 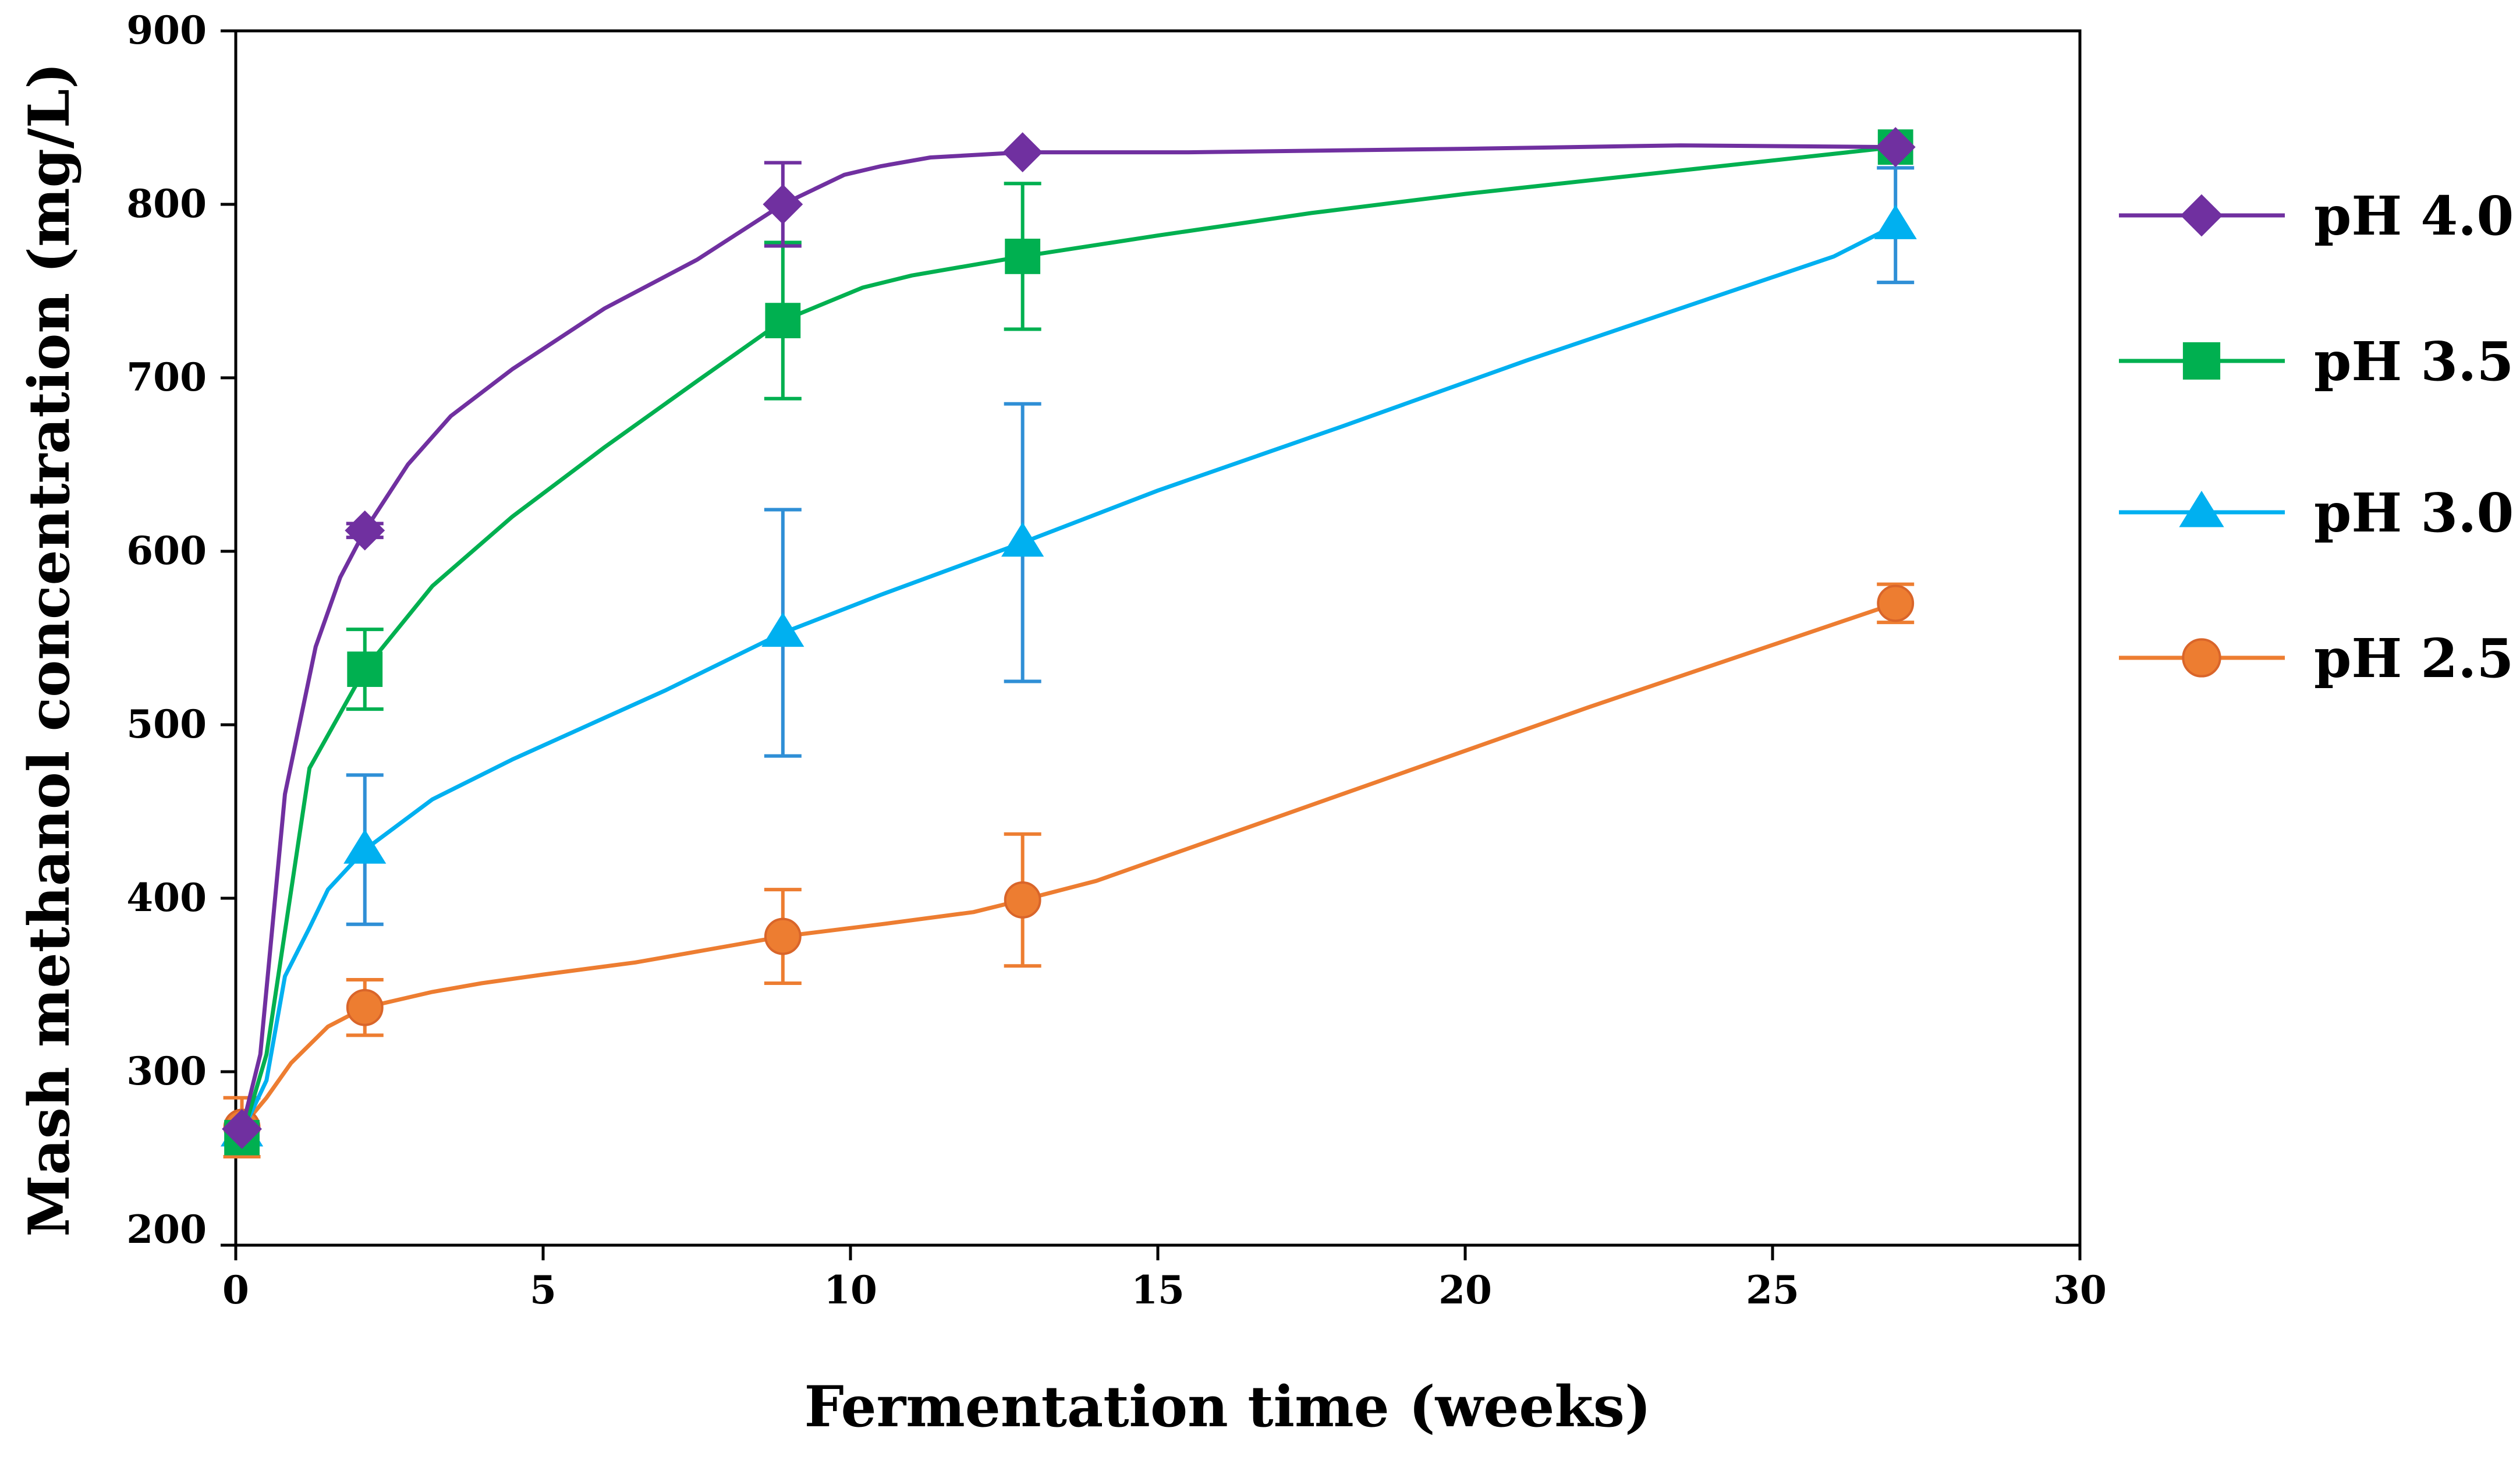 What do you see at coordinates (2414, 658) in the screenshot?
I see `legend-label: pH 2.5` at bounding box center [2414, 658].